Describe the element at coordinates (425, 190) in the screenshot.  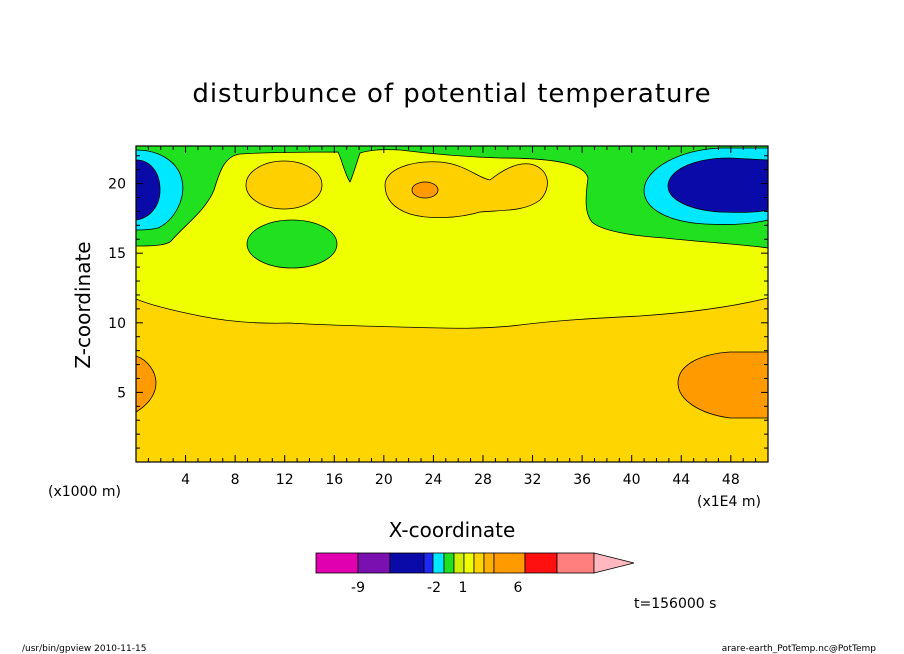
I see `region-warm-core` at that location.